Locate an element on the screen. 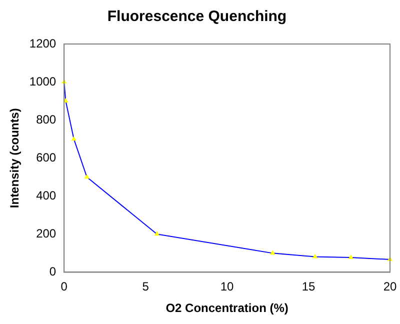 The image size is (400, 324). x-tick-label: 10 is located at coordinates (227, 287).